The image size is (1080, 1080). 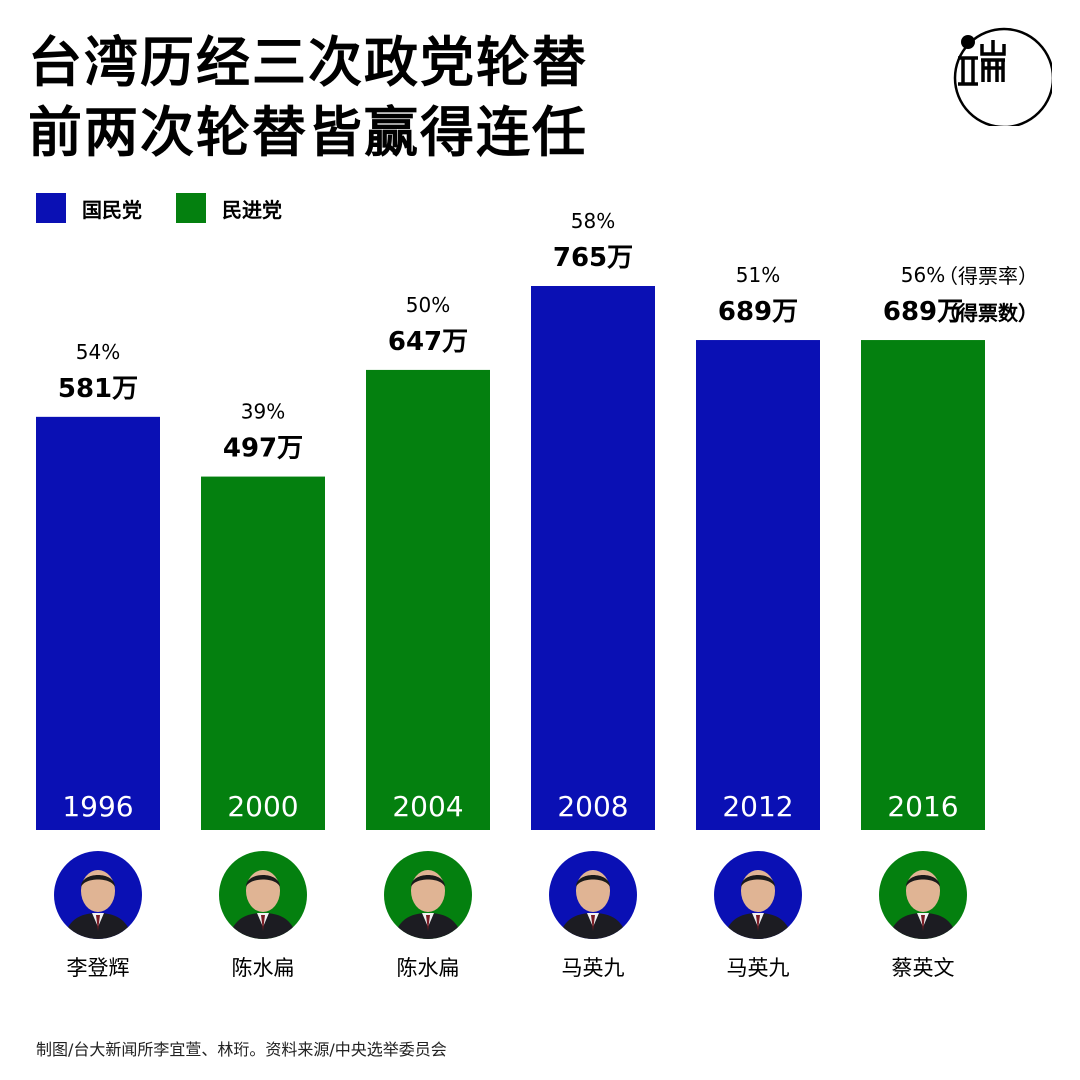 What do you see at coordinates (263, 412) in the screenshot?
I see `vote-rate-label-2000: 39%` at bounding box center [263, 412].